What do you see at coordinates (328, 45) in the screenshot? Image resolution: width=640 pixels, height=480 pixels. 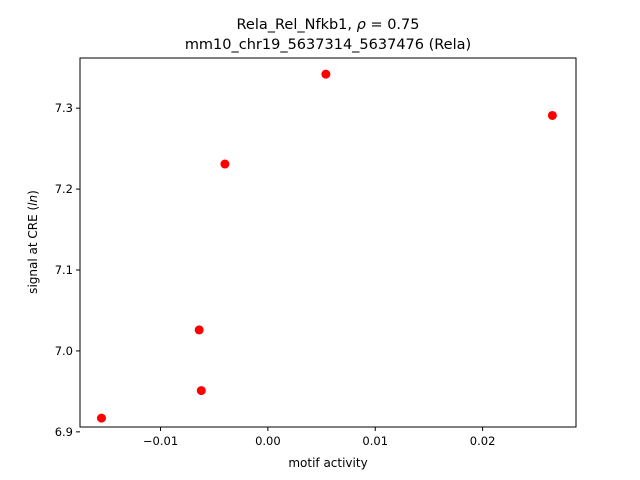 I see `chart-title-line2: mm10_chr19_5637314_5637476 (Rela)` at bounding box center [328, 45].